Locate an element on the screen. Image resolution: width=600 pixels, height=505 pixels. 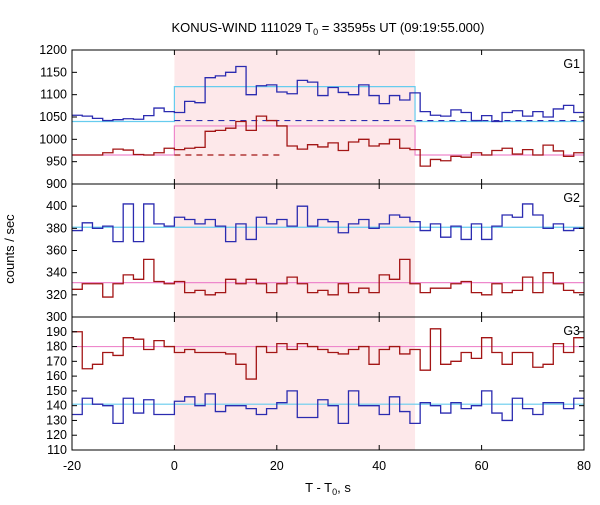
y-tick-label-g1-1050: 1050 is located at coordinates (53, 117).